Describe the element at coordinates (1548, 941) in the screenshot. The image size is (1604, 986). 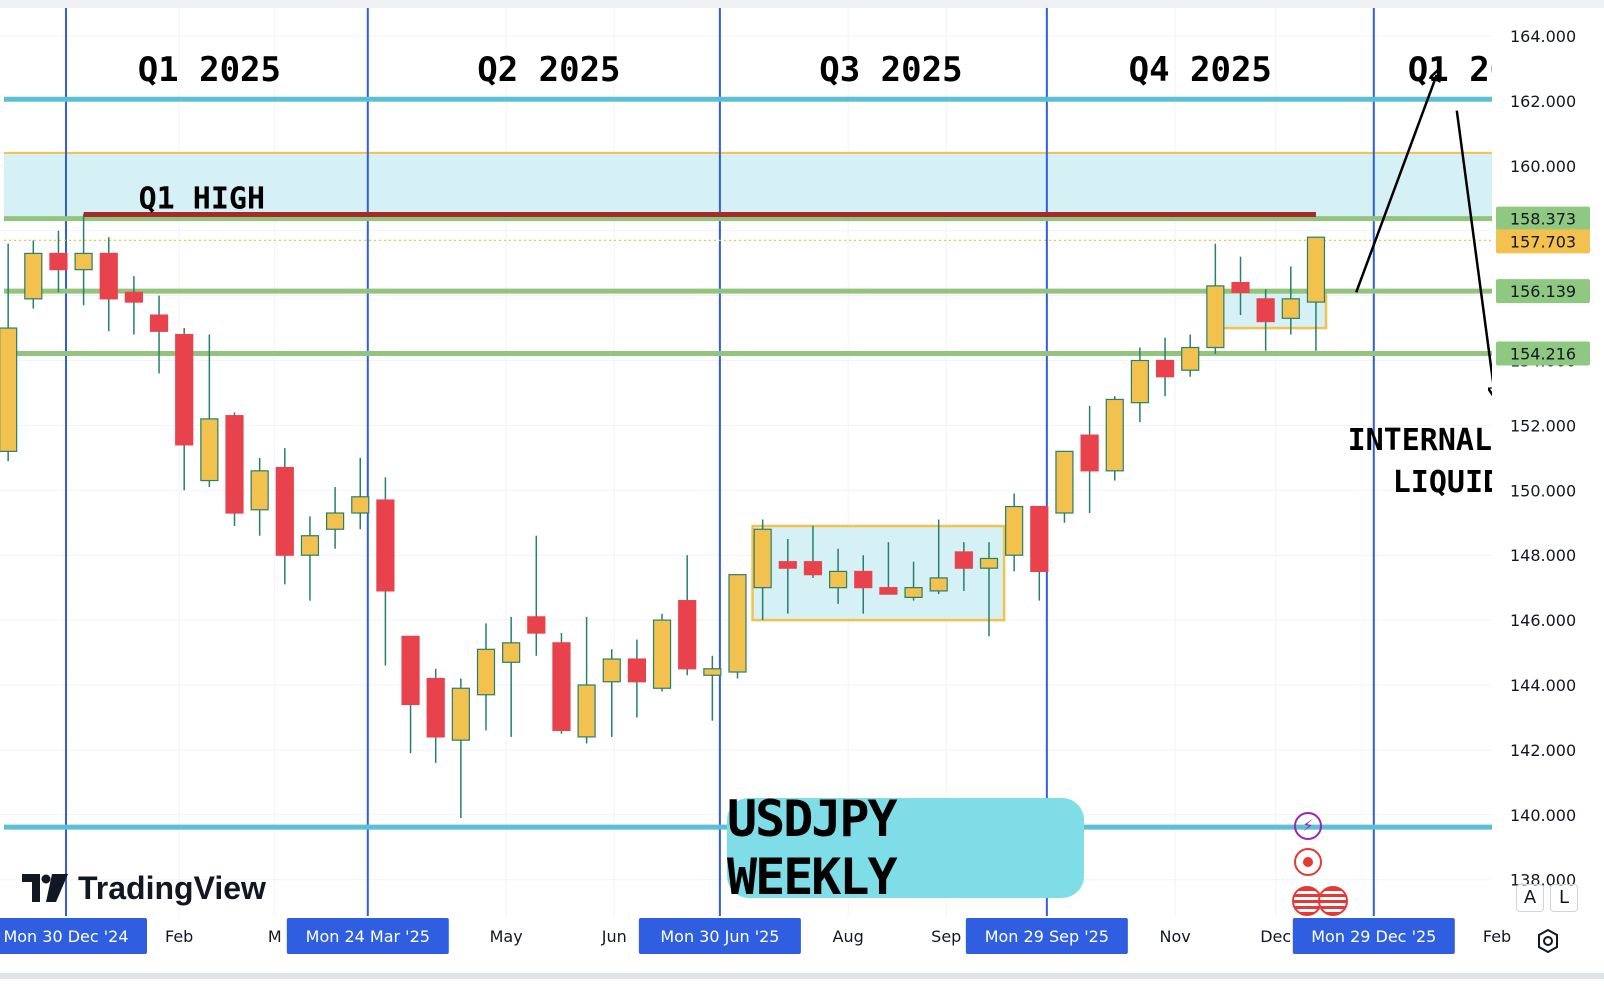
I see `chart-settings-gear-icon` at that location.